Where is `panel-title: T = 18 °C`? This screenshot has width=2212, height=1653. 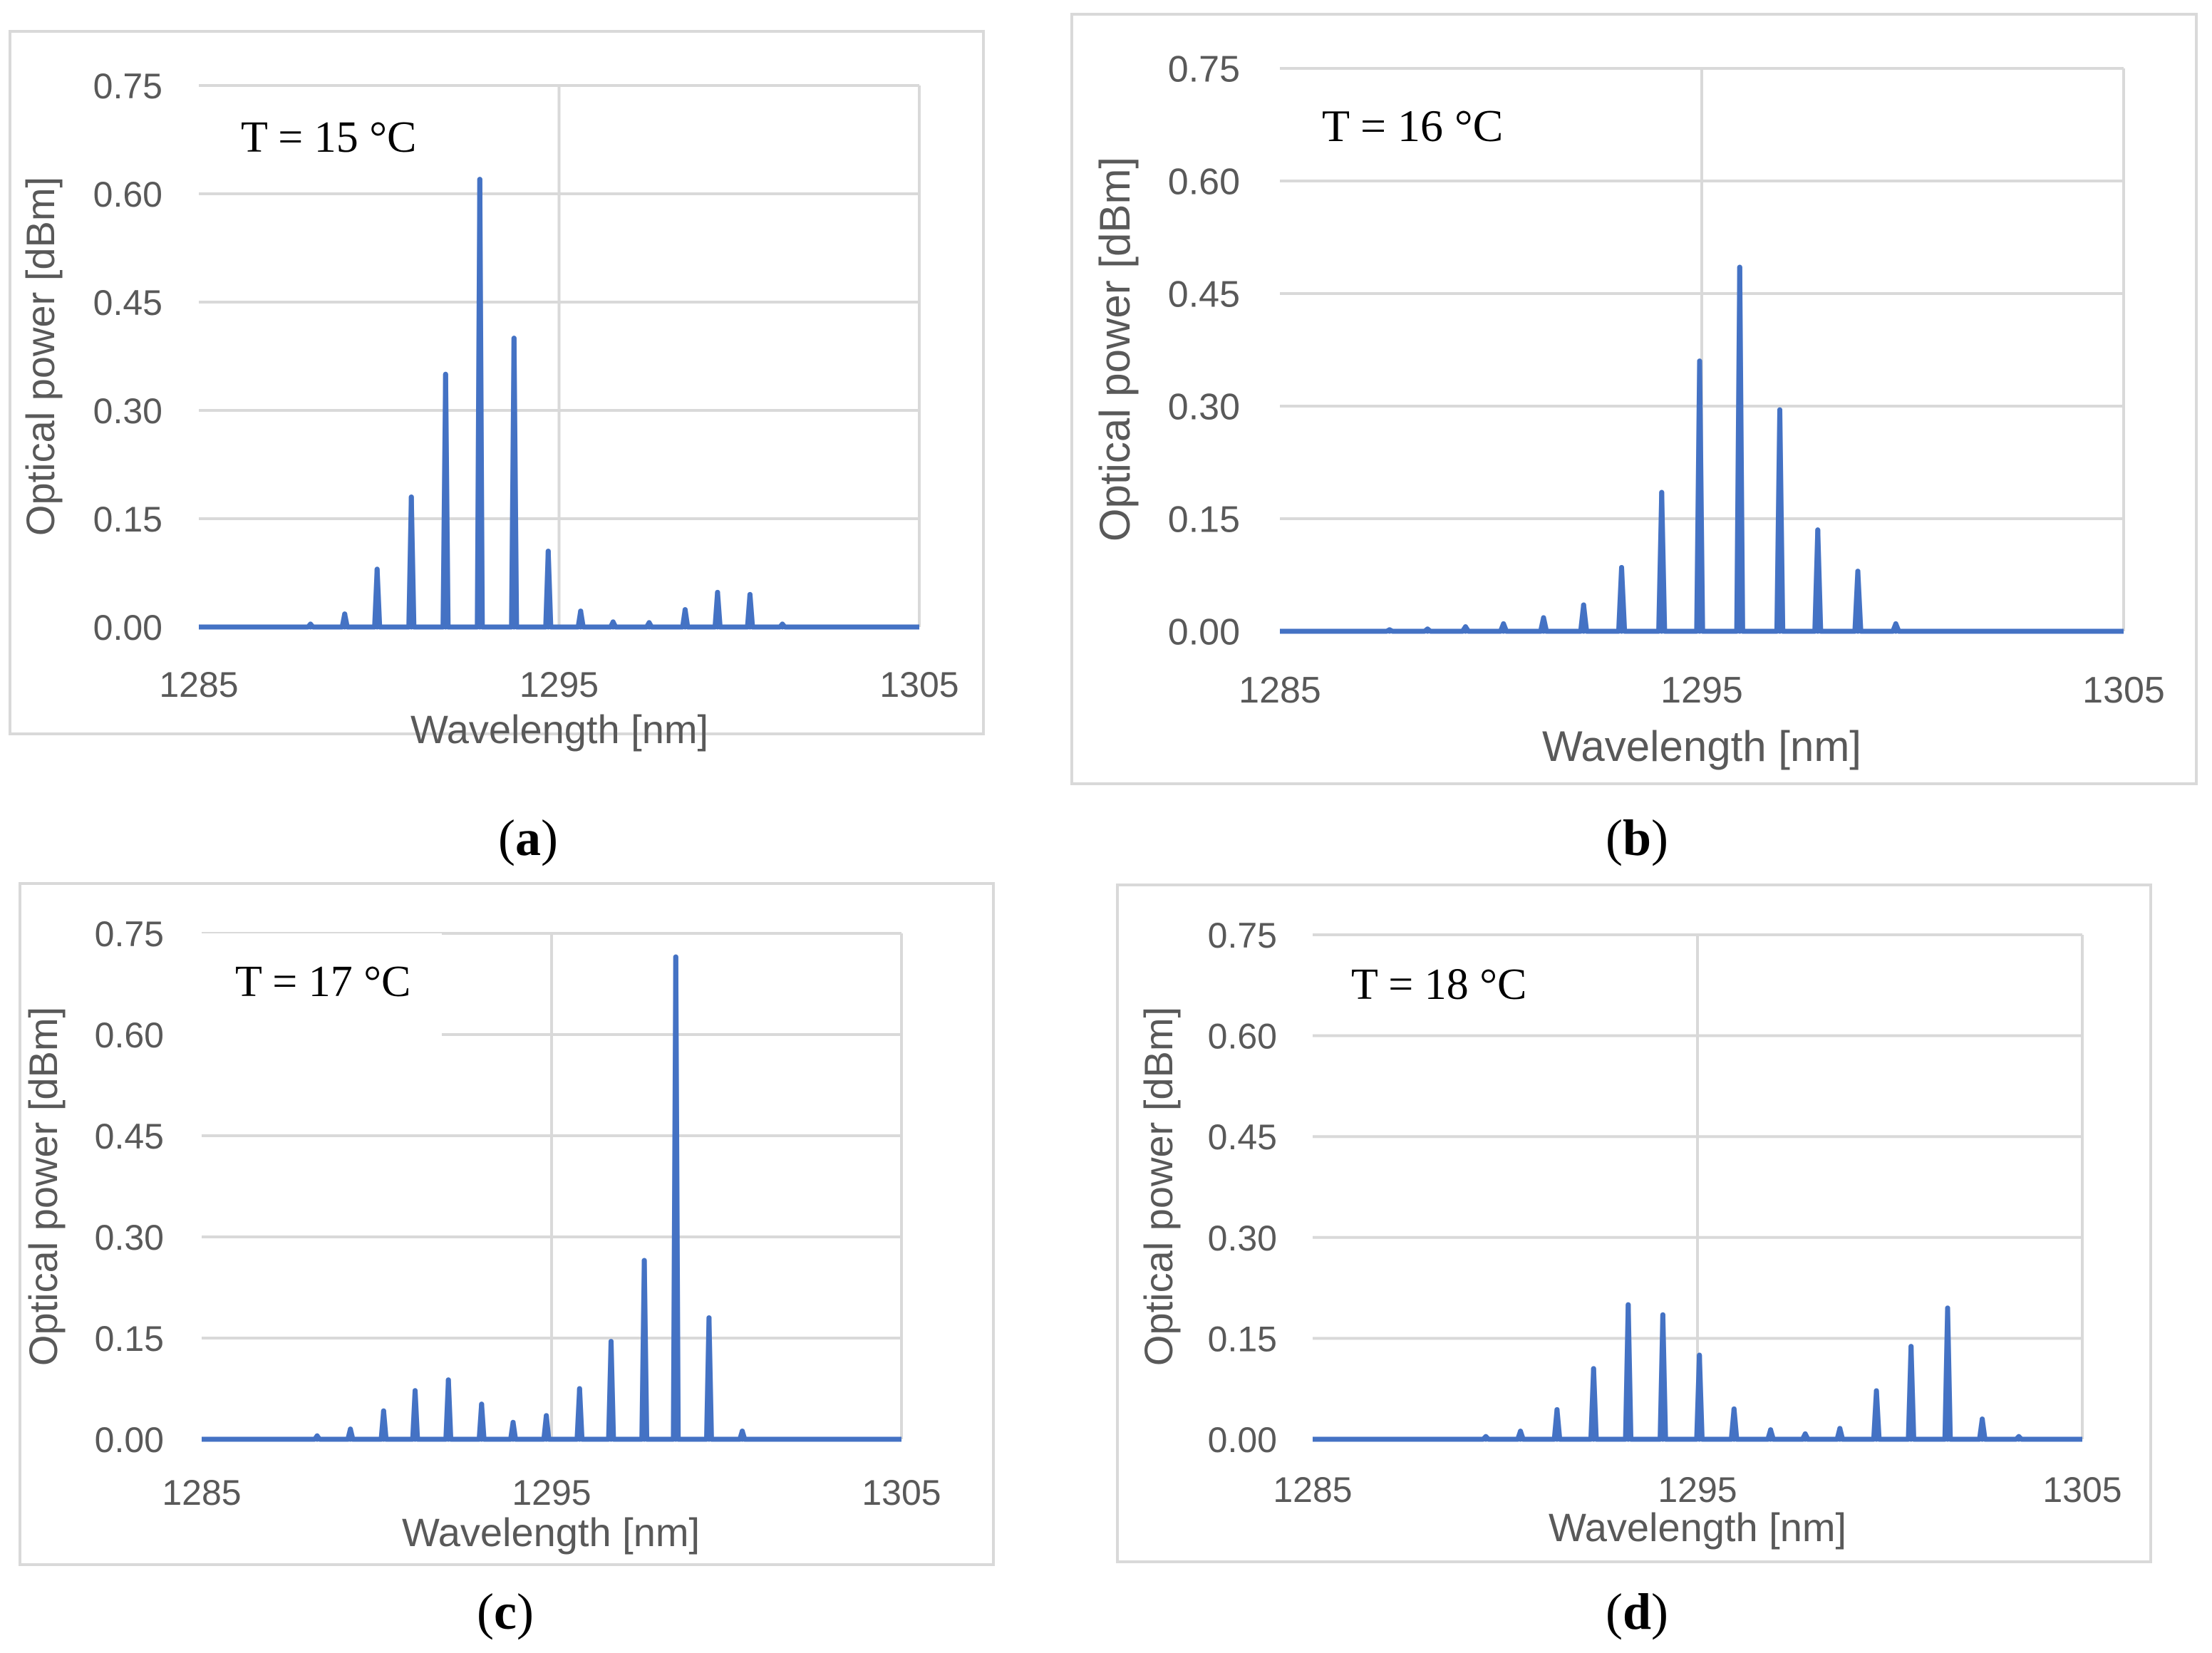
panel-title: T = 18 °C is located at coordinates (1438, 984).